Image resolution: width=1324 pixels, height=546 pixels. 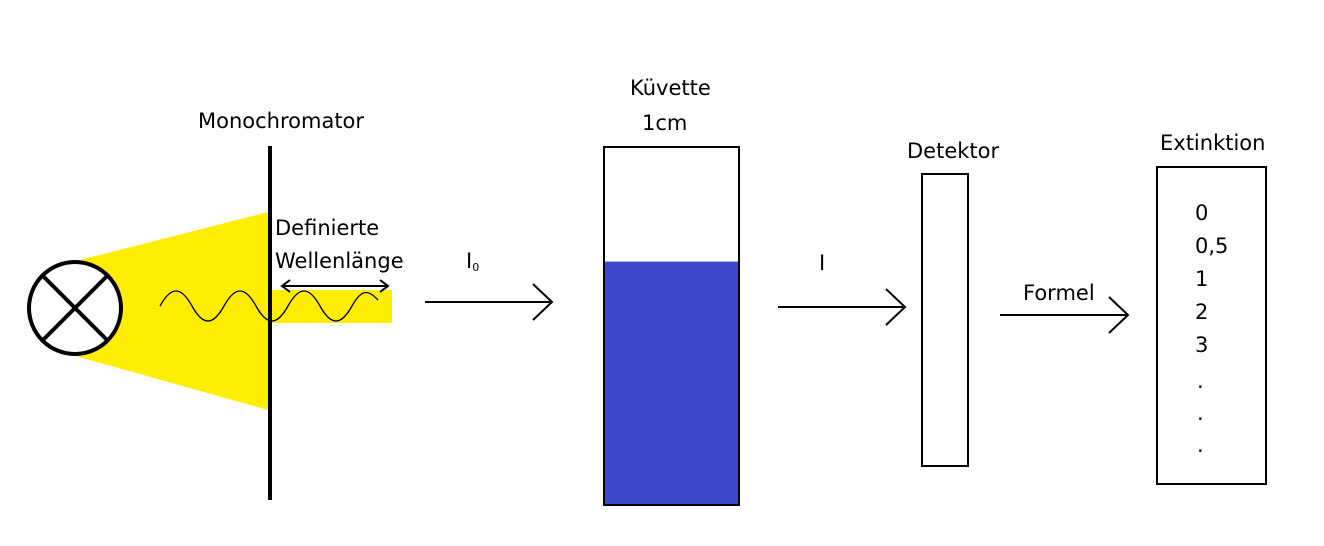 What do you see at coordinates (1201, 345) in the screenshot?
I see `extinction-value: 3` at bounding box center [1201, 345].